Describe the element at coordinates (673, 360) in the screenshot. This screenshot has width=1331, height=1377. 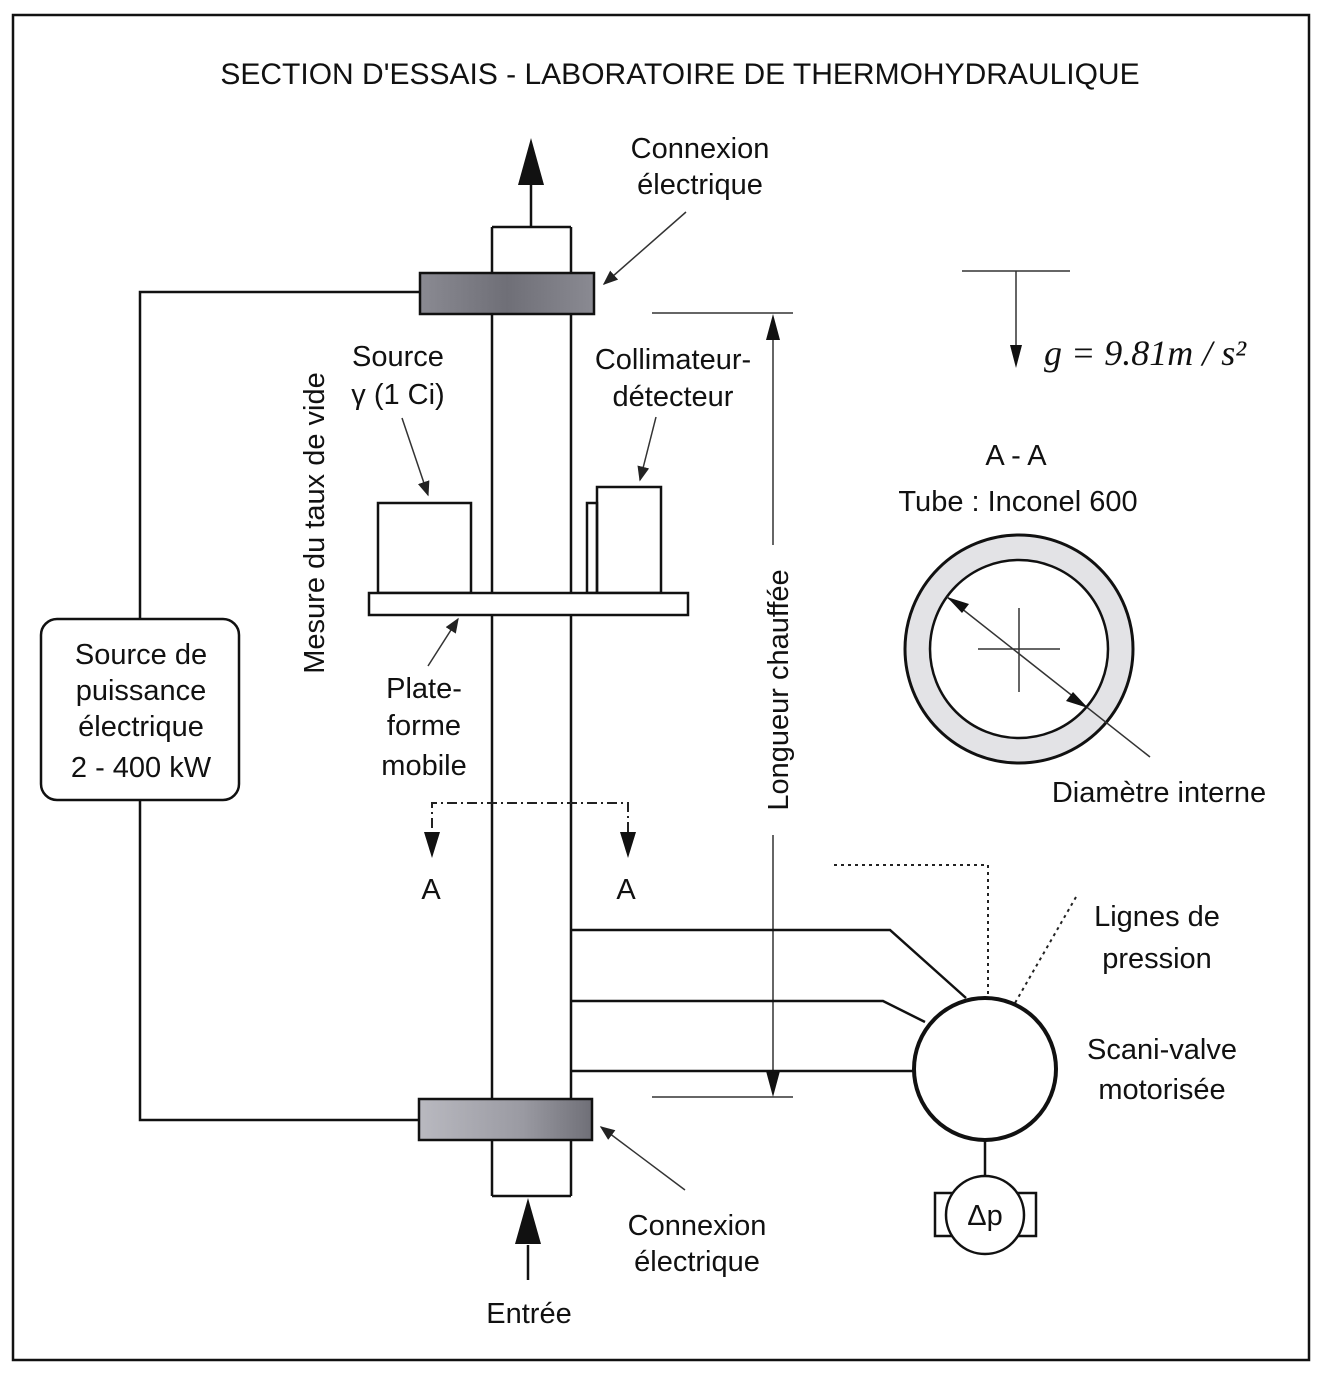
I see `collimator-label-1: Collimateur-` at that location.